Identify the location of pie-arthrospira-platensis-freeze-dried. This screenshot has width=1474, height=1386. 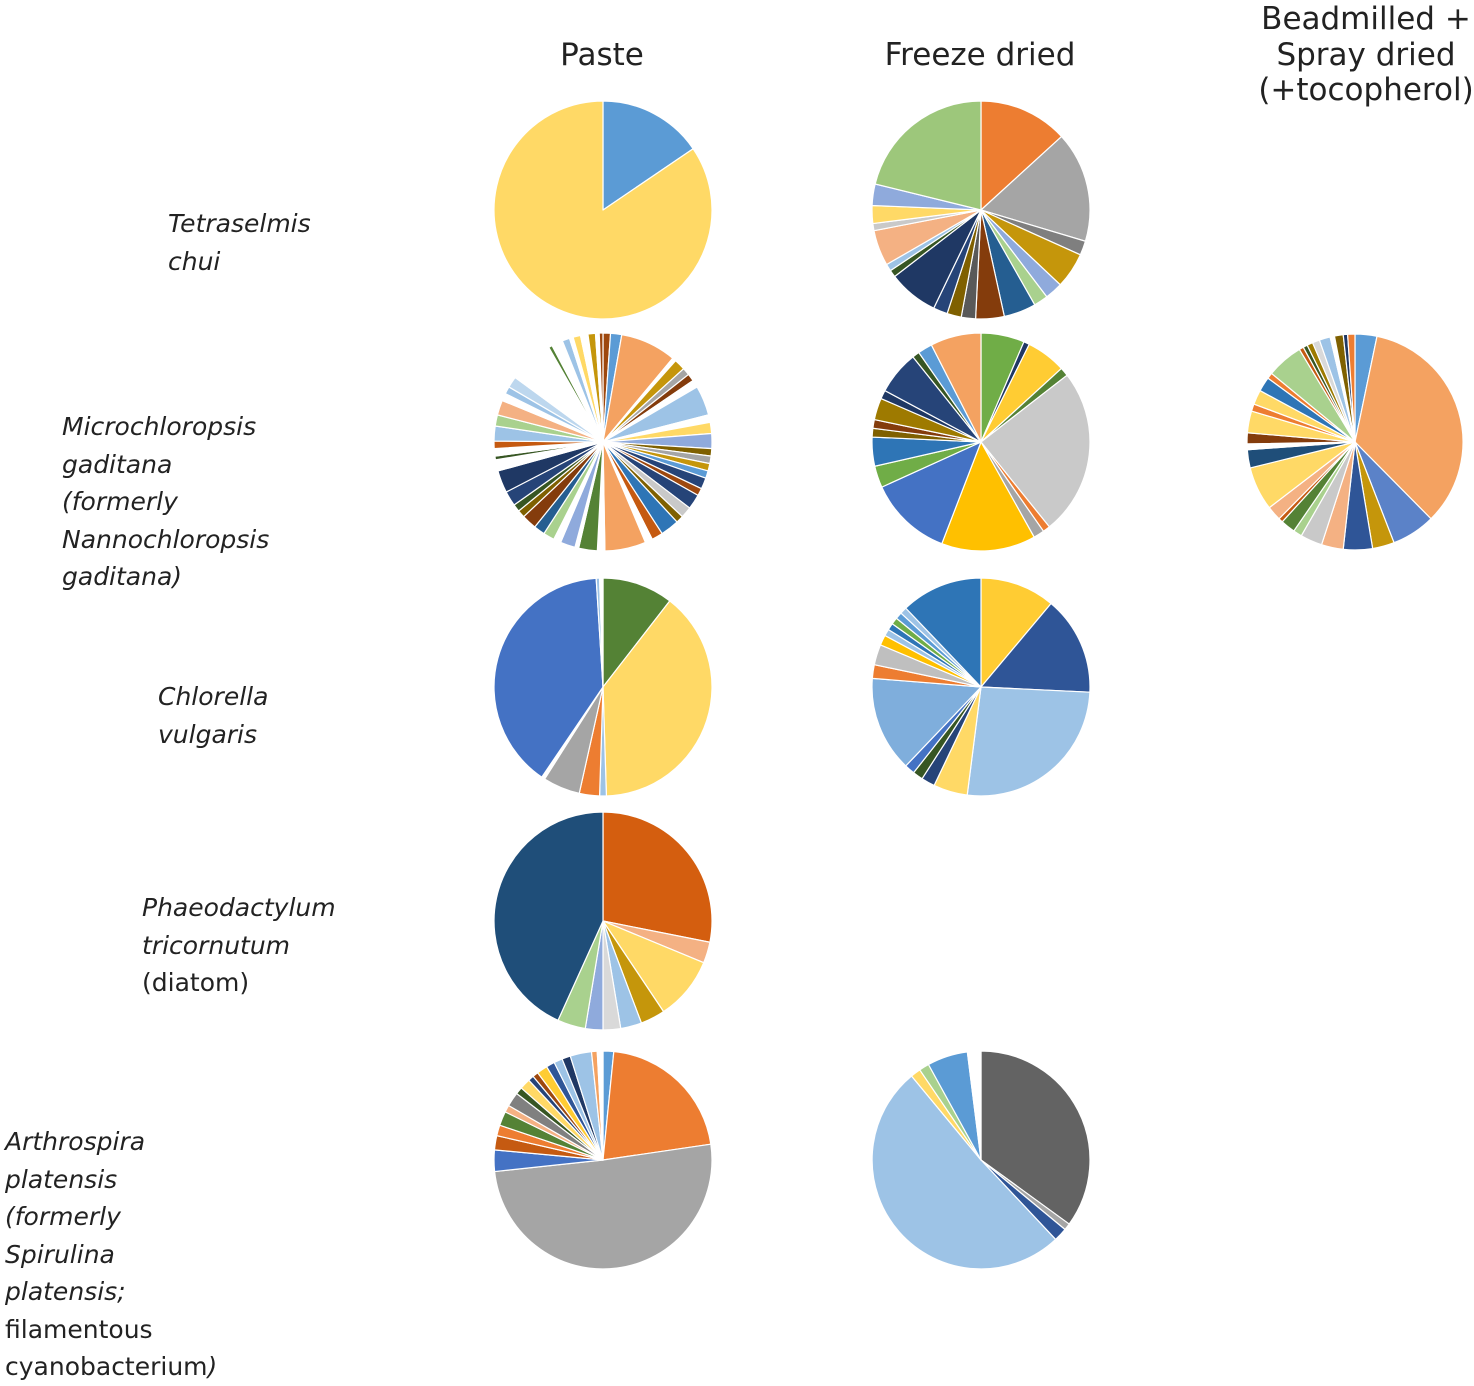
(981, 1160).